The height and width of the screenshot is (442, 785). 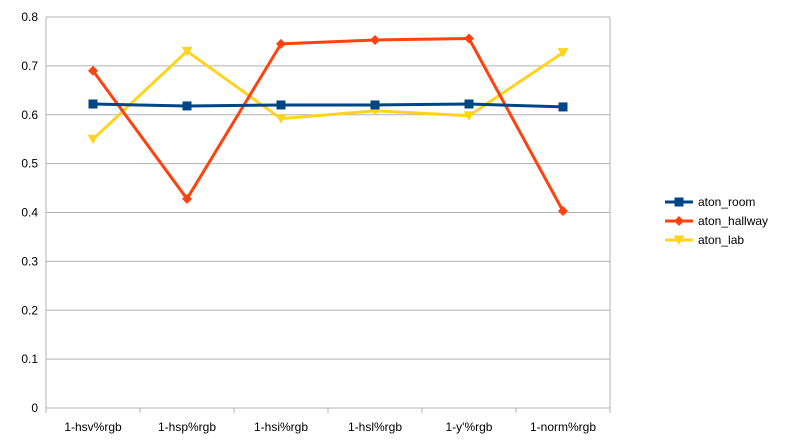 I want to click on x-tick-label: 1-hsi%rgb, so click(x=281, y=427).